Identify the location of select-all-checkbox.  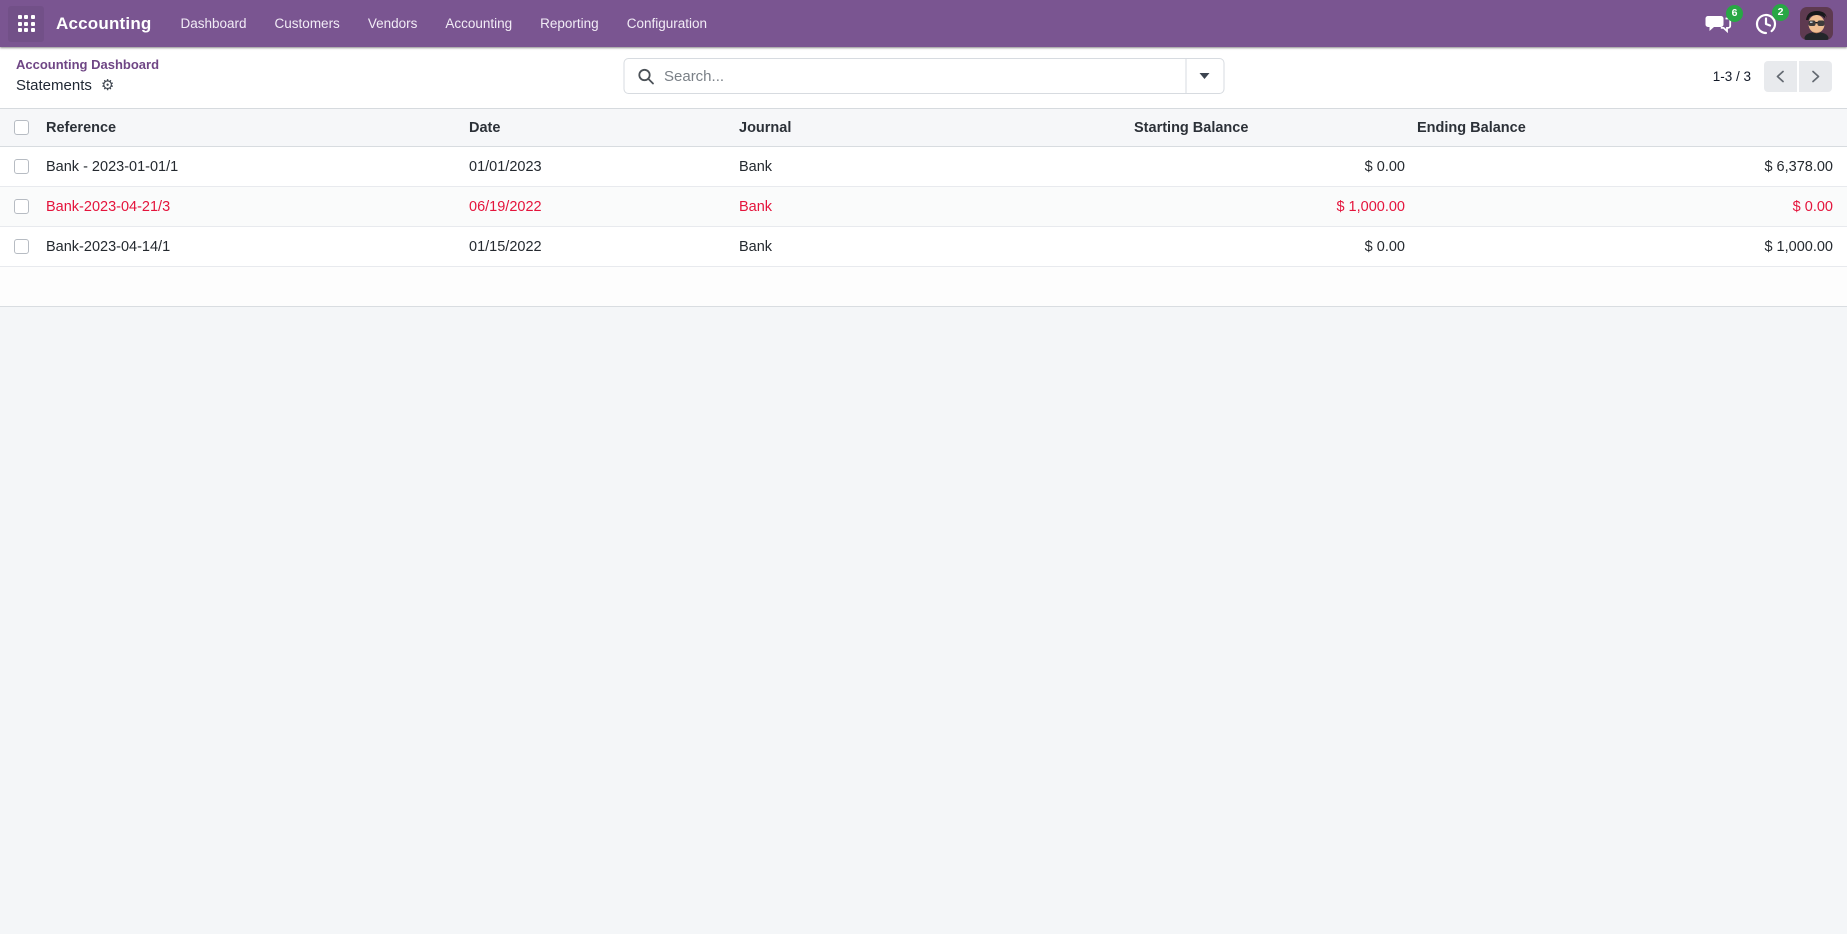
(21, 127).